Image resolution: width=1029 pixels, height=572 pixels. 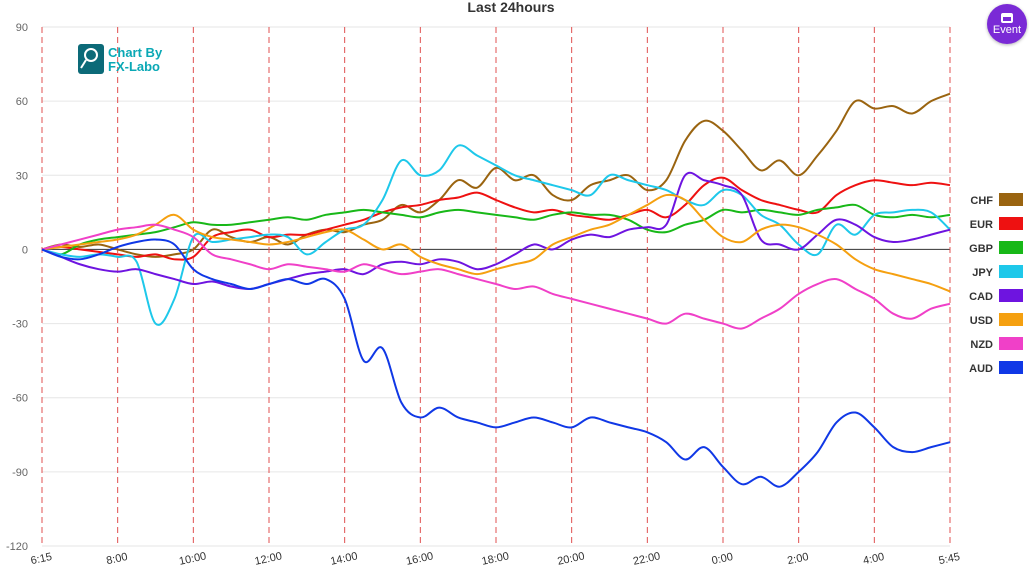 What do you see at coordinates (1011, 319) in the screenshot?
I see `legend-swatch-usd` at bounding box center [1011, 319].